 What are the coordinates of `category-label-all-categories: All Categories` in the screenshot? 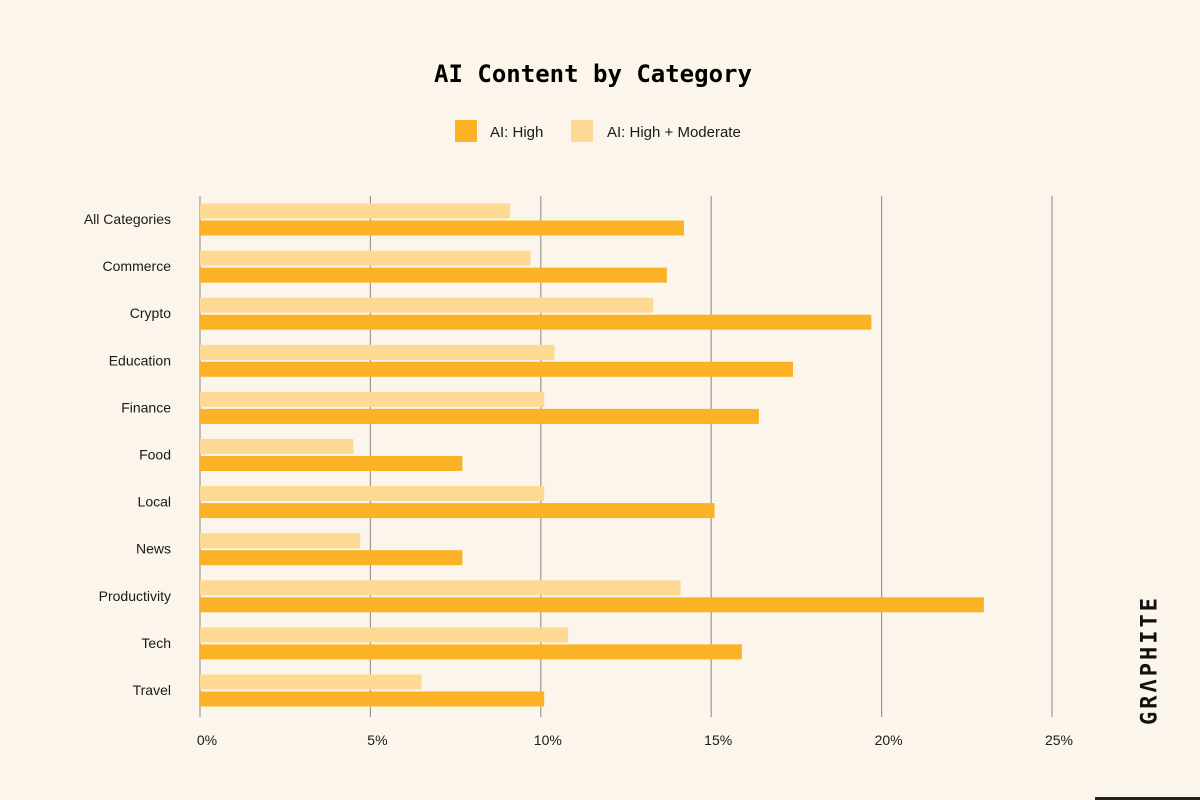 It's located at (127, 219).